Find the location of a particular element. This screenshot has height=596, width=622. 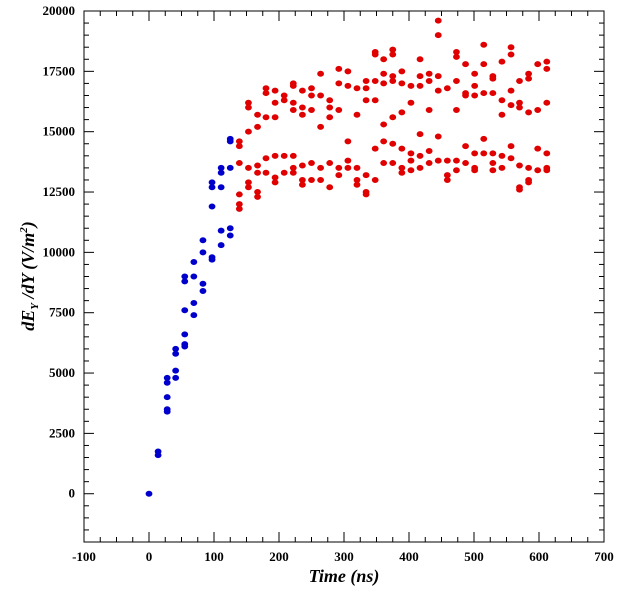

y-tick-label: 5000 is located at coordinates (62, 372).